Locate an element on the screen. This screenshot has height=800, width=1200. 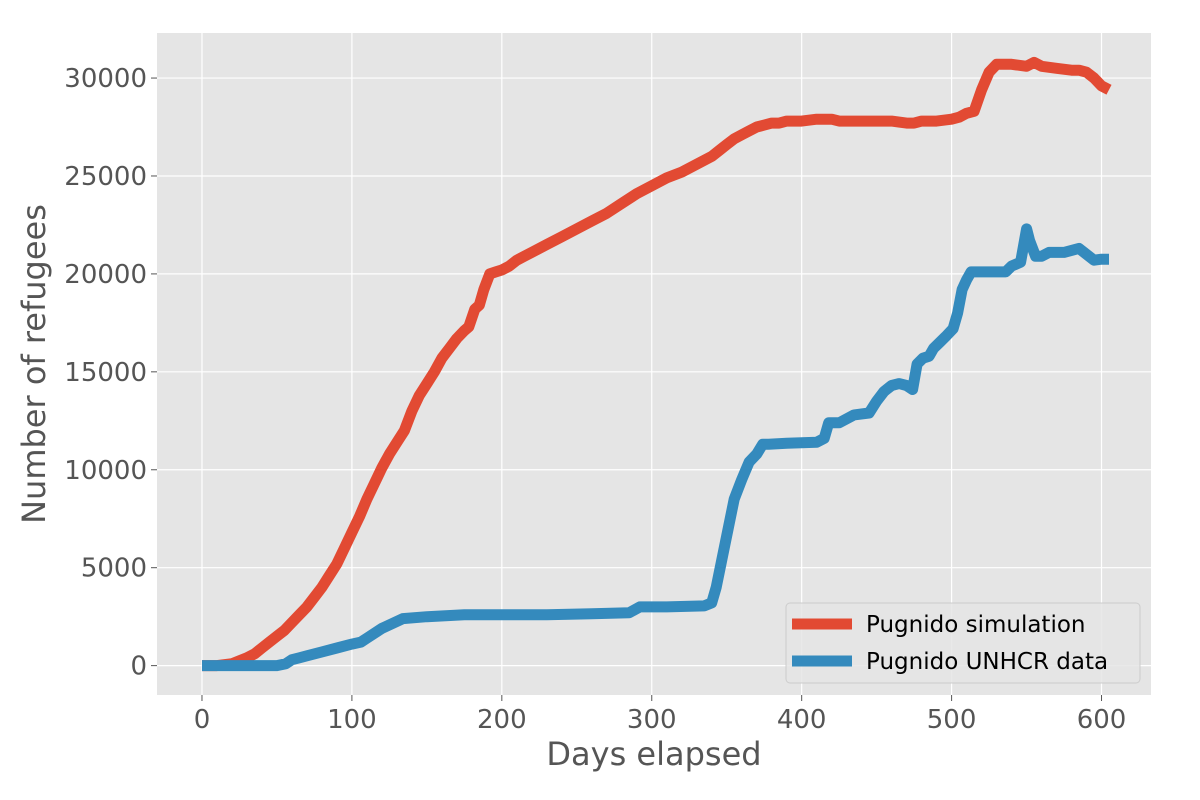
y-tick-label: 0 is located at coordinates (138, 667).